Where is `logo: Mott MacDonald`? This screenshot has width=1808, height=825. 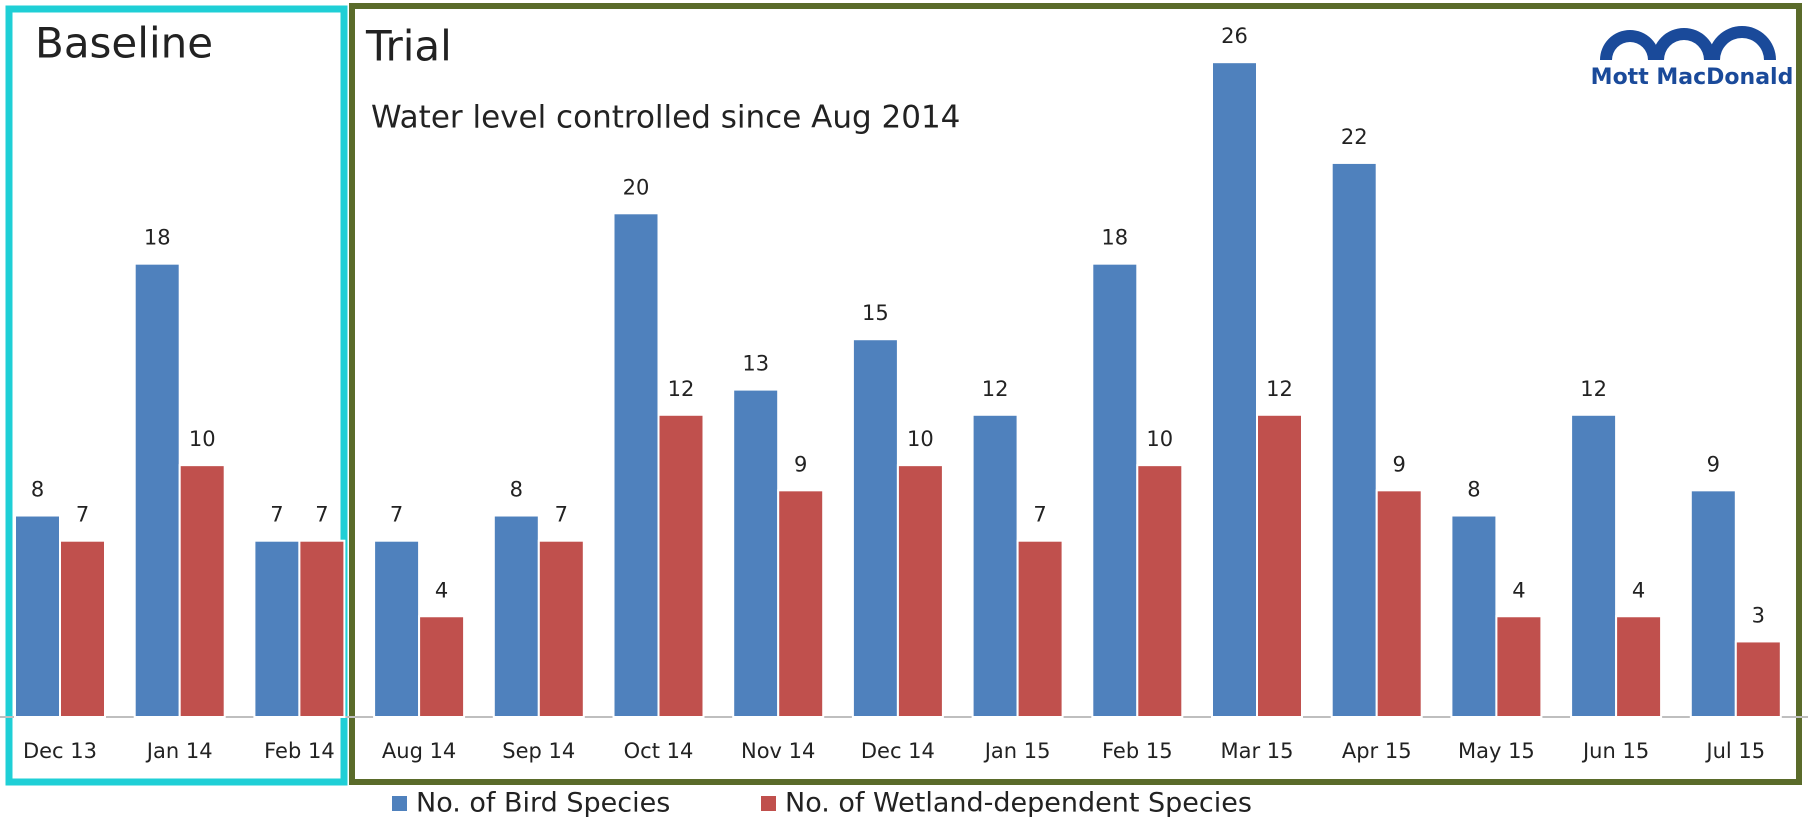 logo: Mott MacDonald is located at coordinates (1692, 58).